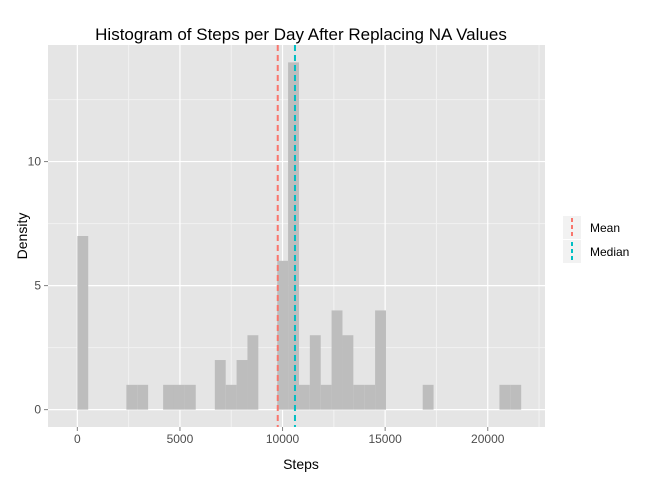 The height and width of the screenshot is (480, 672). What do you see at coordinates (596, 239) in the screenshot?
I see `legend: Mean Median` at bounding box center [596, 239].